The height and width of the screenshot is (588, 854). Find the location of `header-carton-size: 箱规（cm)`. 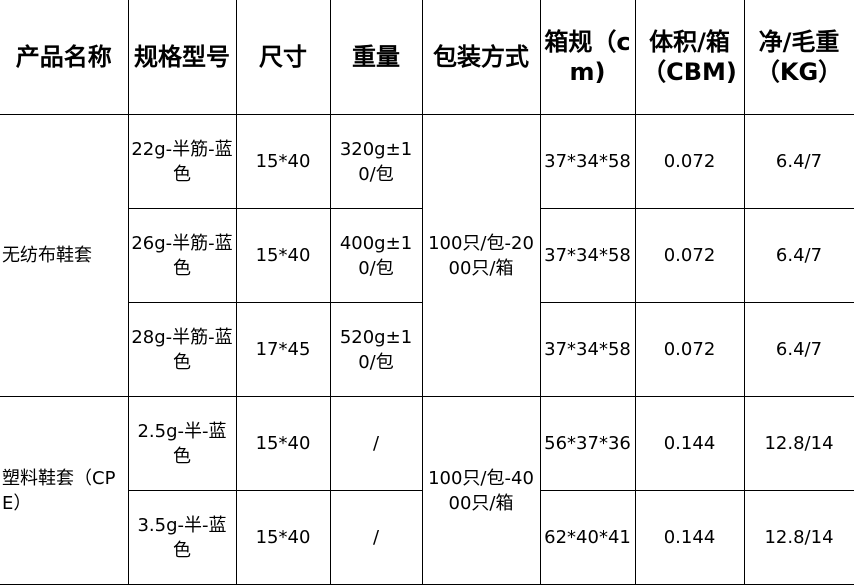

header-carton-size: 箱规（cm) is located at coordinates (587, 57).